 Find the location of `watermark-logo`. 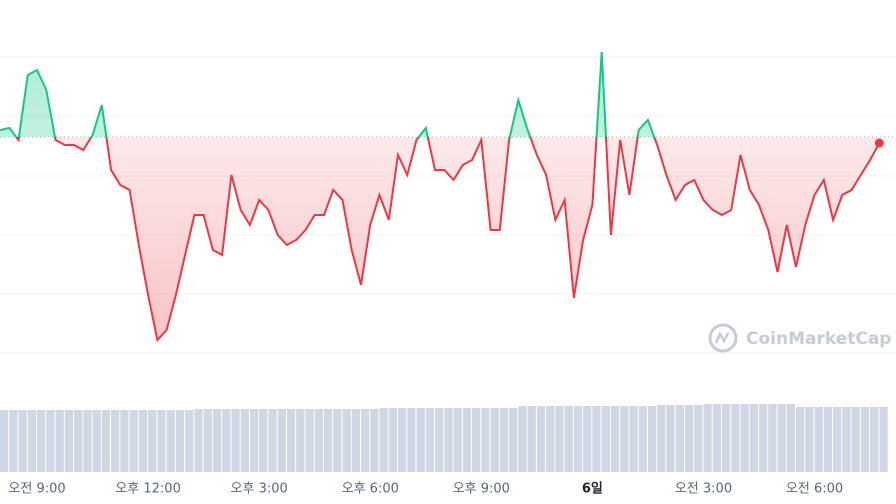

watermark-logo is located at coordinates (723, 338).